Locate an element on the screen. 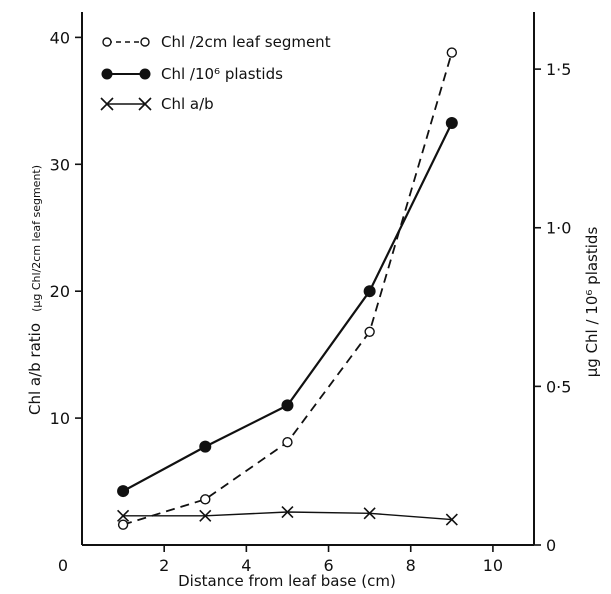  left-y-axis-label-units: (μg Chl/2cm leaf segment) is located at coordinates (36, 238).